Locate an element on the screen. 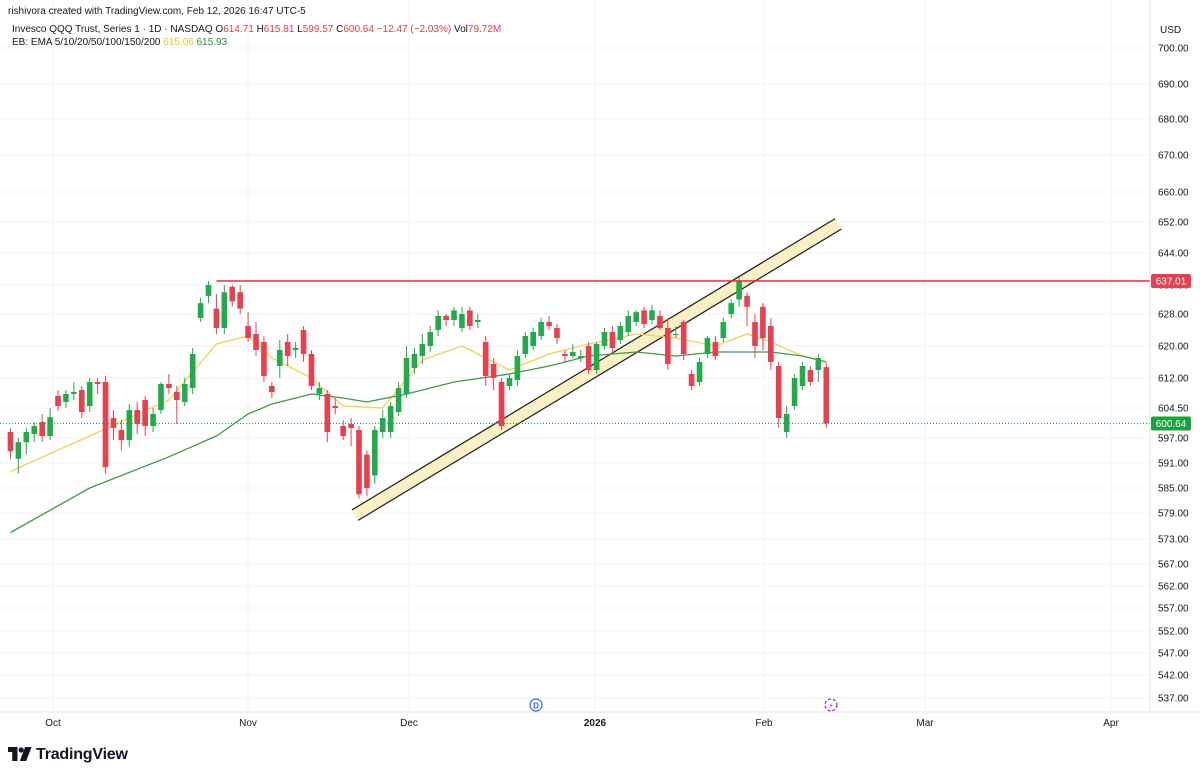 The width and height of the screenshot is (1200, 775). tradingview-wordmark: TradingView is located at coordinates (82, 754).